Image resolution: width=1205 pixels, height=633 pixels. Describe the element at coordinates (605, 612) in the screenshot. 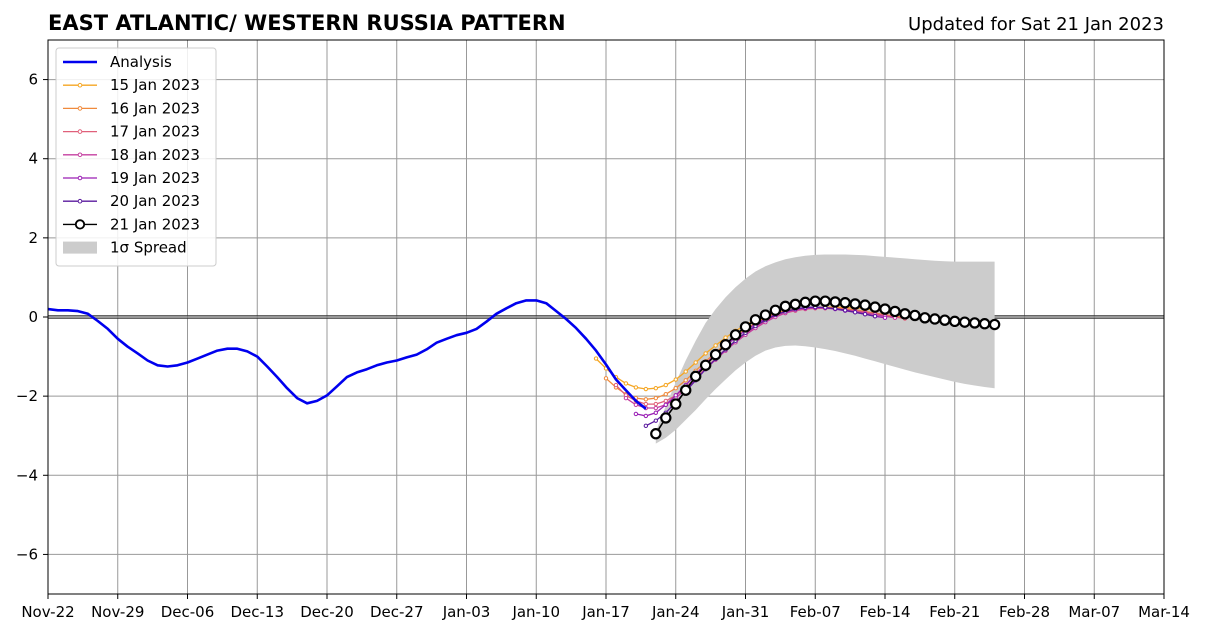

I see `x-tick-label: Jan-17` at that location.